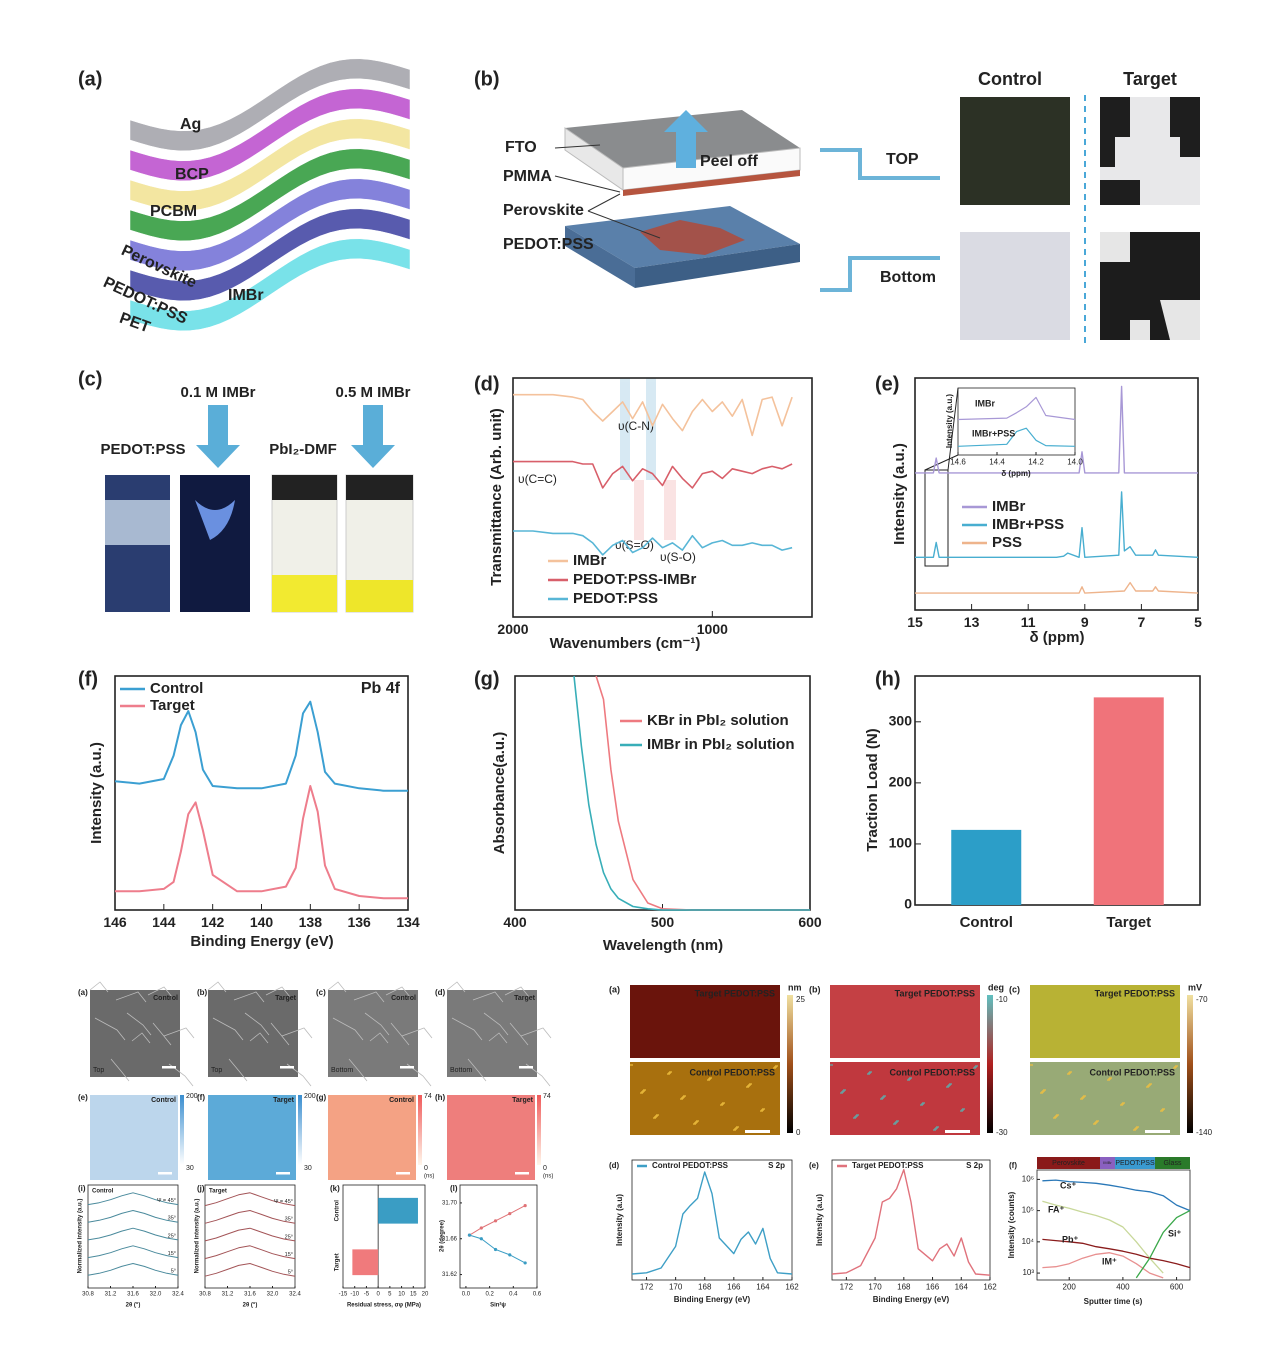  Describe the element at coordinates (172, 1254) in the screenshot. I see `series-label: 15°` at that location.